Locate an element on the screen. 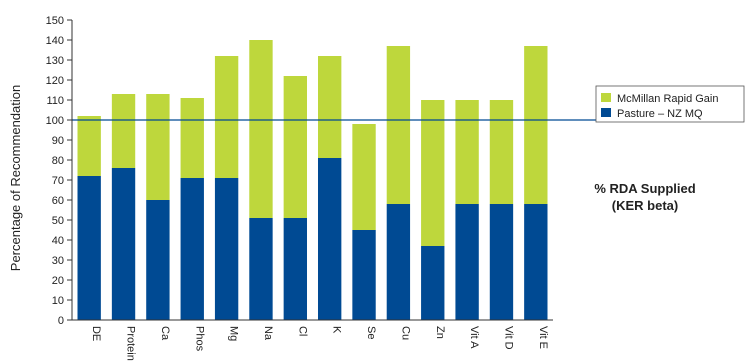 Image resolution: width=747 pixels, height=363 pixels. legend-swatch-mcmillan is located at coordinates (606, 97).